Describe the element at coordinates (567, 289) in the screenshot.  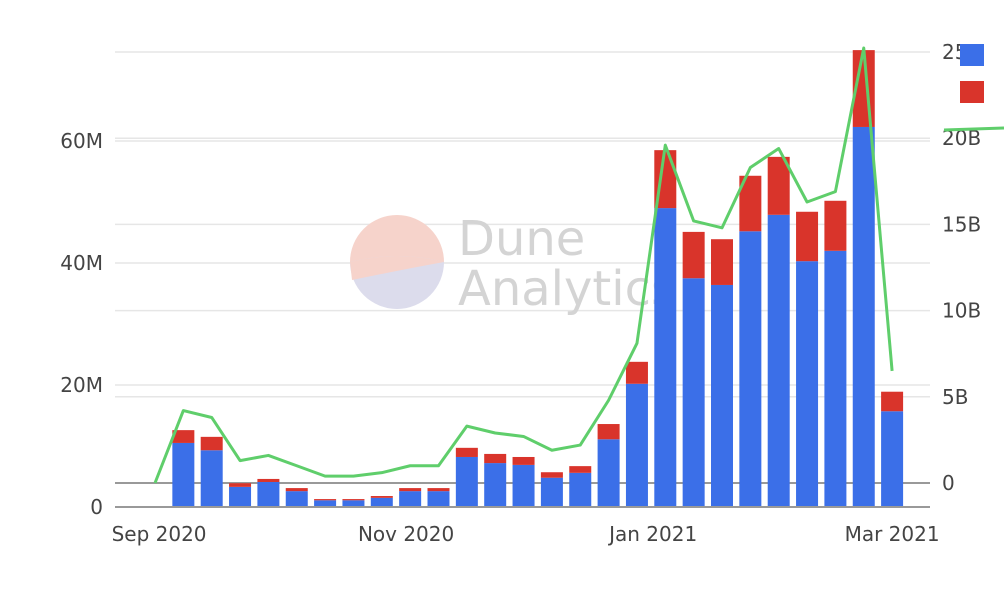
I see `watermark-text-2: Analytics` at that location.